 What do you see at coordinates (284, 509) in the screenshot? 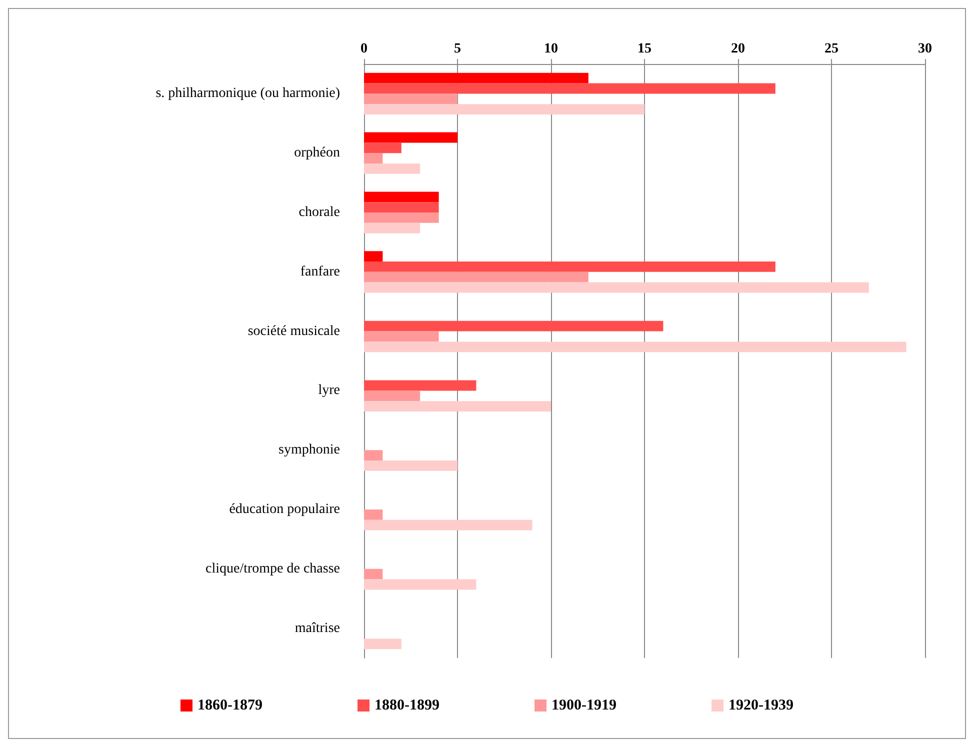
I see `y-tick-label: éducation populaire` at bounding box center [284, 509].